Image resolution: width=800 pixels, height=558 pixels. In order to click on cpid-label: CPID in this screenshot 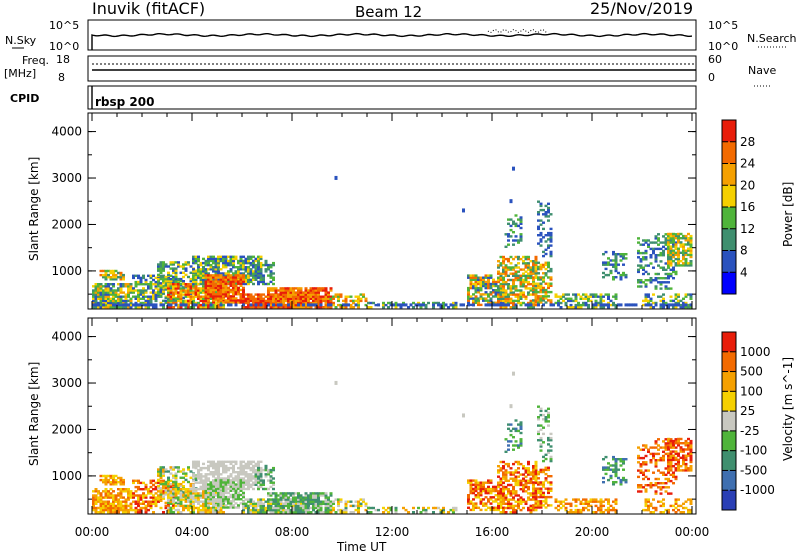, I will do `click(24, 98)`.